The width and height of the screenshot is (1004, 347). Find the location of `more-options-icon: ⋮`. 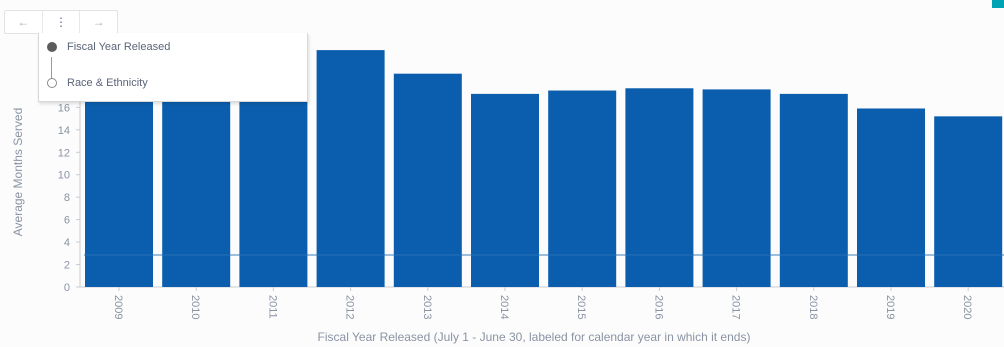

more-options-icon: ⋮ is located at coordinates (62, 22).